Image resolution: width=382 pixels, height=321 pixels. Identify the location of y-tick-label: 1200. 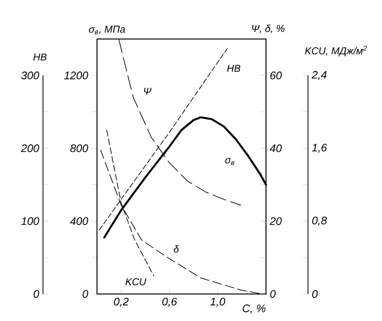
(76, 76).